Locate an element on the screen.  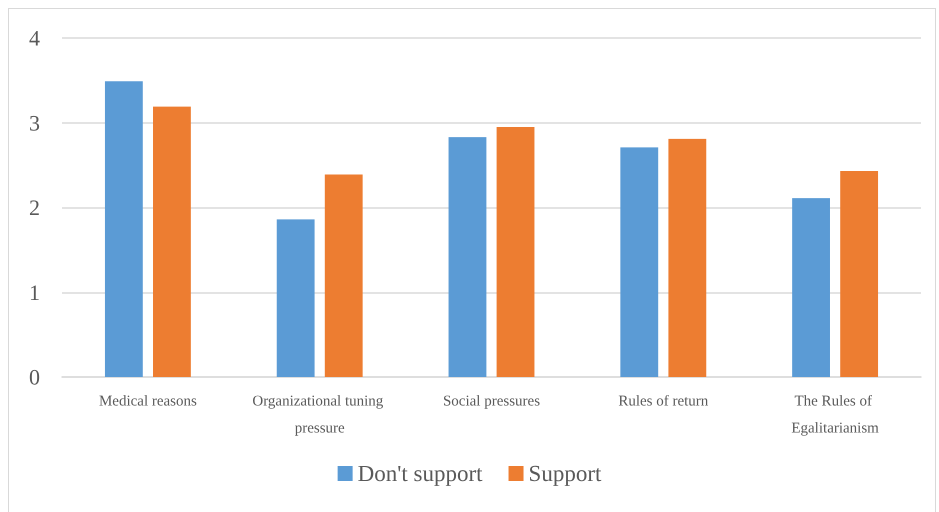
y-tick-label: 4 is located at coordinates (34, 38).